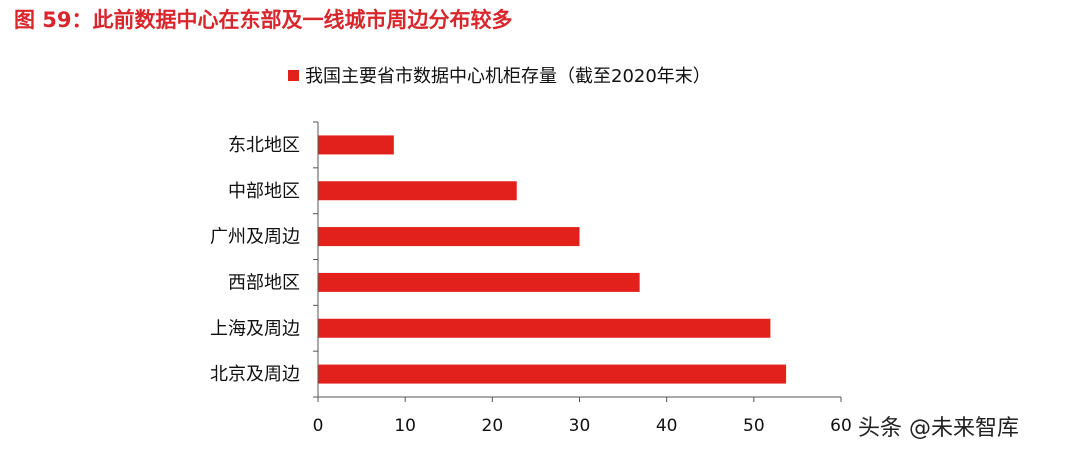 This screenshot has height=455, width=1073. Describe the element at coordinates (405, 426) in the screenshot. I see `x-tick-label: 10` at that location.